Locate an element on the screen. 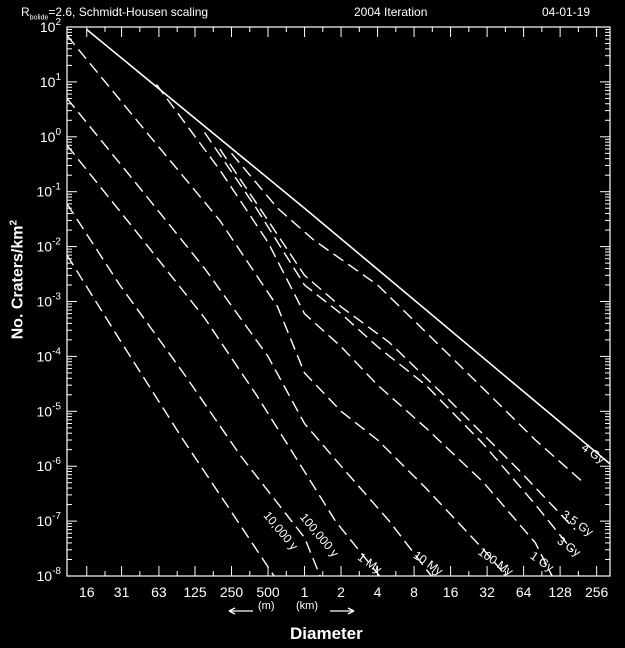 The image size is (625, 648). y-tick-label: 10⁻⁷ is located at coordinates (49, 520).